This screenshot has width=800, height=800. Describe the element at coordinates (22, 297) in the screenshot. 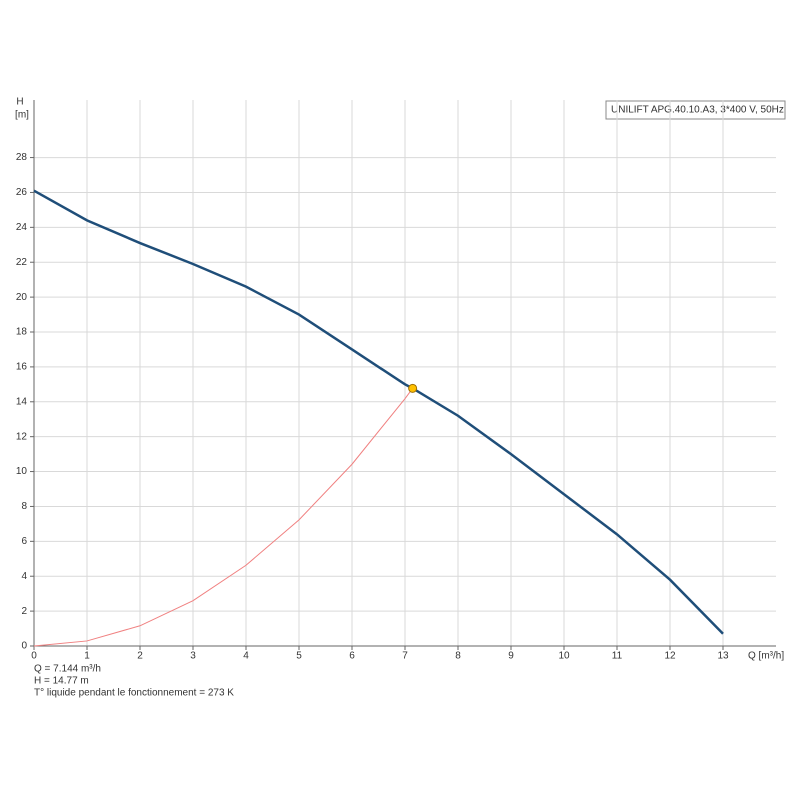

I see `y-tick-label: 20` at that location.